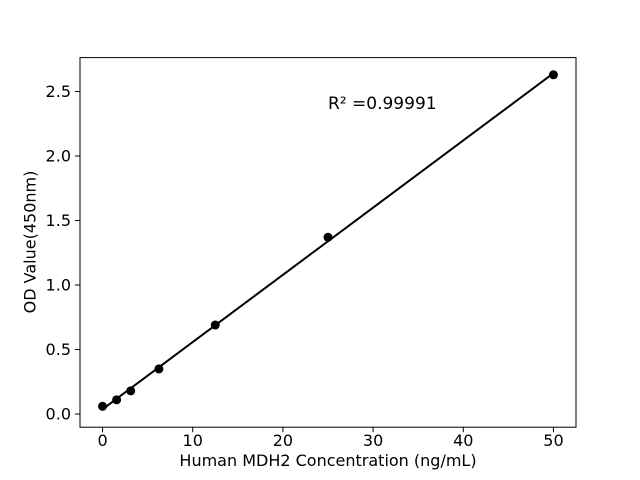  What do you see at coordinates (102, 440) in the screenshot?
I see `x-tick-label: 0` at bounding box center [102, 440].